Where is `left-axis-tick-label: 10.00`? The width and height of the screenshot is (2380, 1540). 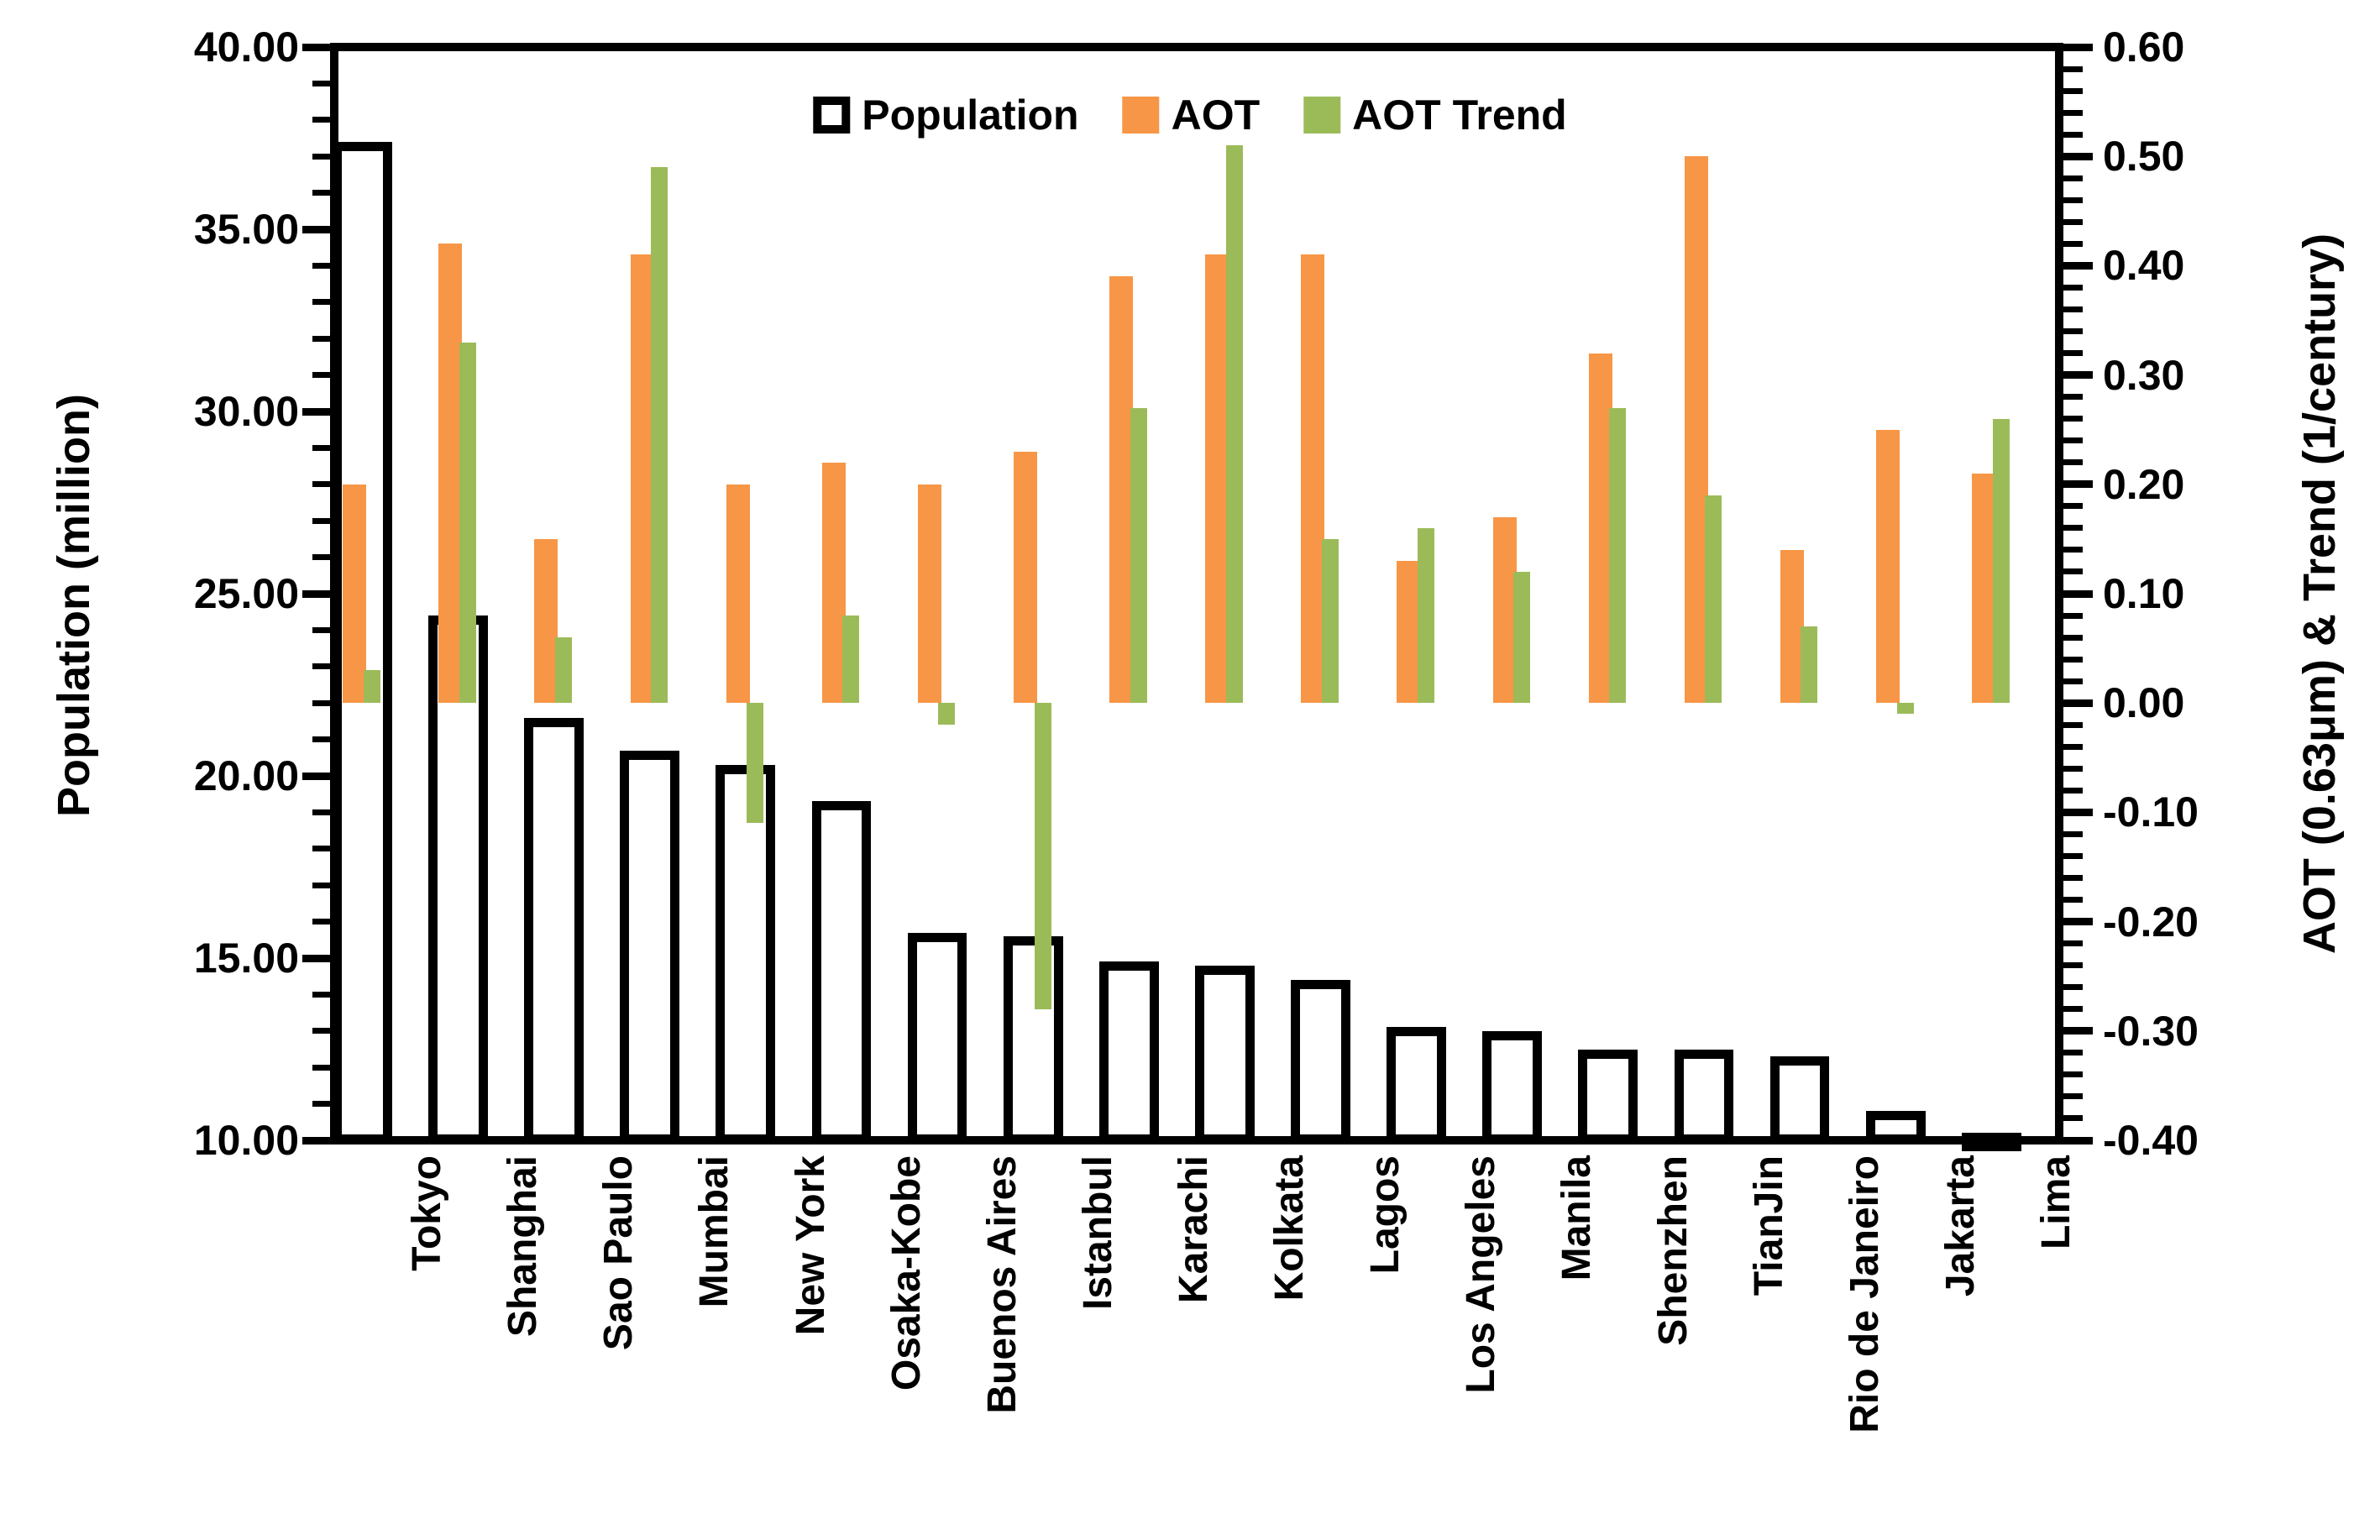
left-axis-tick-label: 10.00 is located at coordinates (246, 1140).